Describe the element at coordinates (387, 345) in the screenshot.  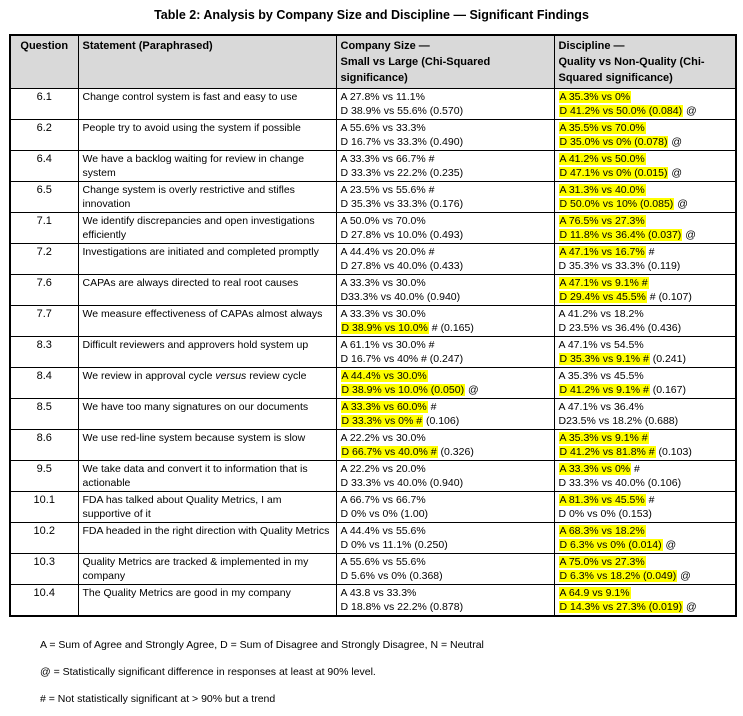
I see `plain-value: A 61.1% vs 30.0% #` at that location.